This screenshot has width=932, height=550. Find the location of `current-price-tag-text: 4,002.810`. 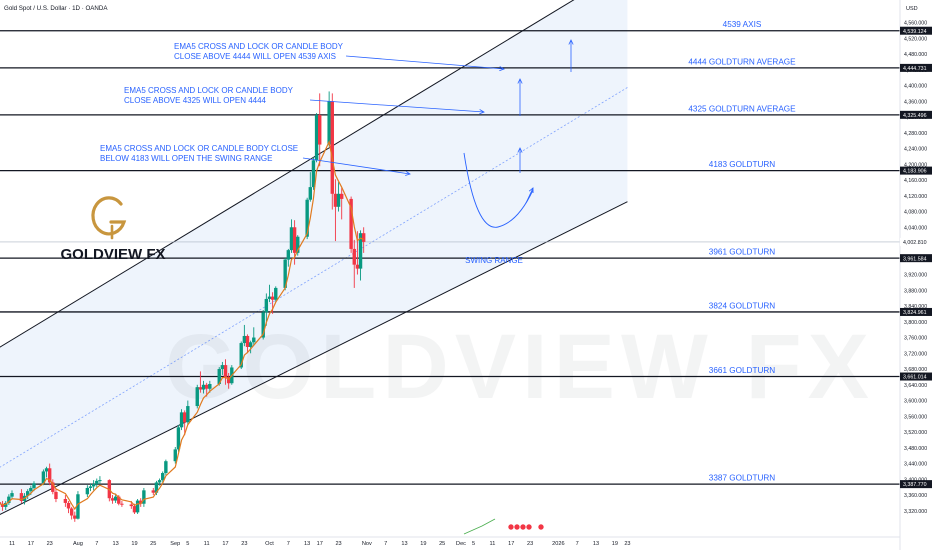

current-price-tag-text: 4,002.810 is located at coordinates (915, 243).